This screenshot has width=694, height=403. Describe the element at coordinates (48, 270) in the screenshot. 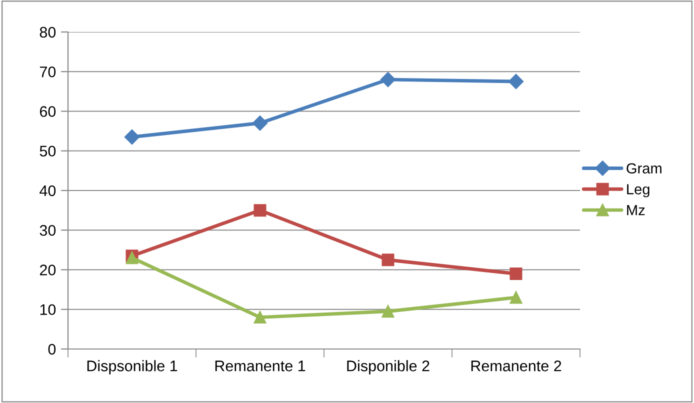

I see `y-tick-label: 20` at that location.